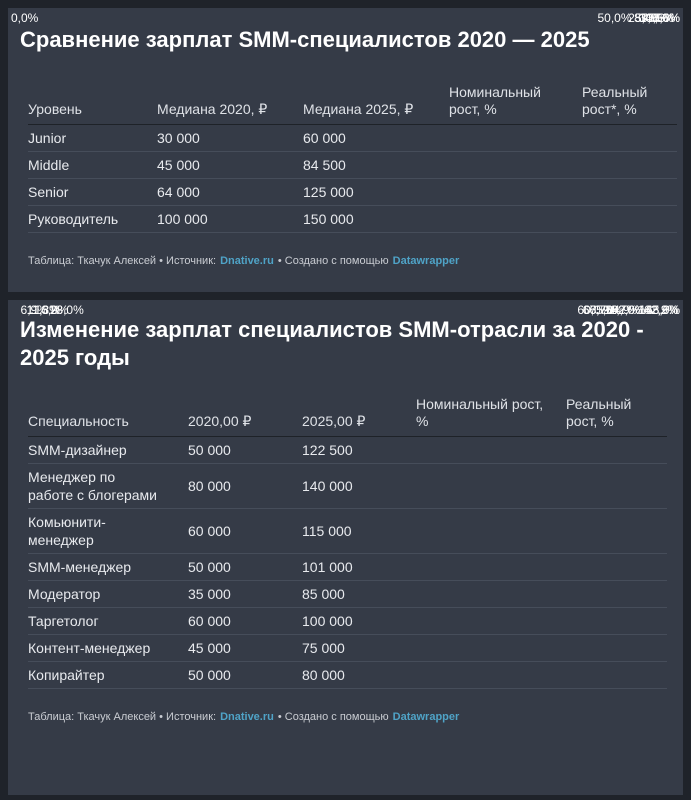 Image resolution: width=691 pixels, height=800 pixels. Describe the element at coordinates (619, 310) in the screenshot. I see `bar-label: 91,7%` at that location.